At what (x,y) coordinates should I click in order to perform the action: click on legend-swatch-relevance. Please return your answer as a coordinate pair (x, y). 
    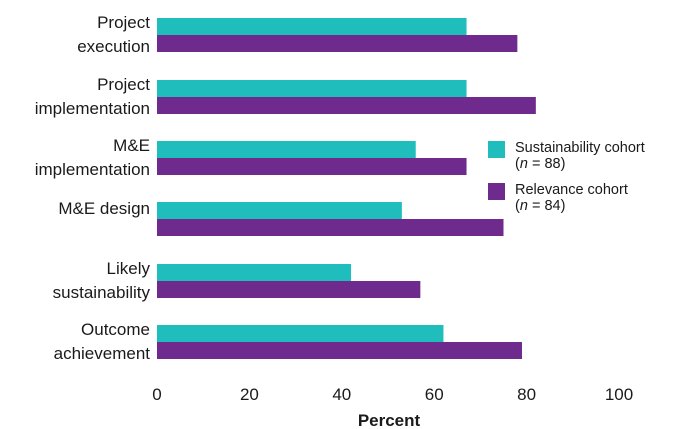
    Looking at the image, I should click on (496, 191).